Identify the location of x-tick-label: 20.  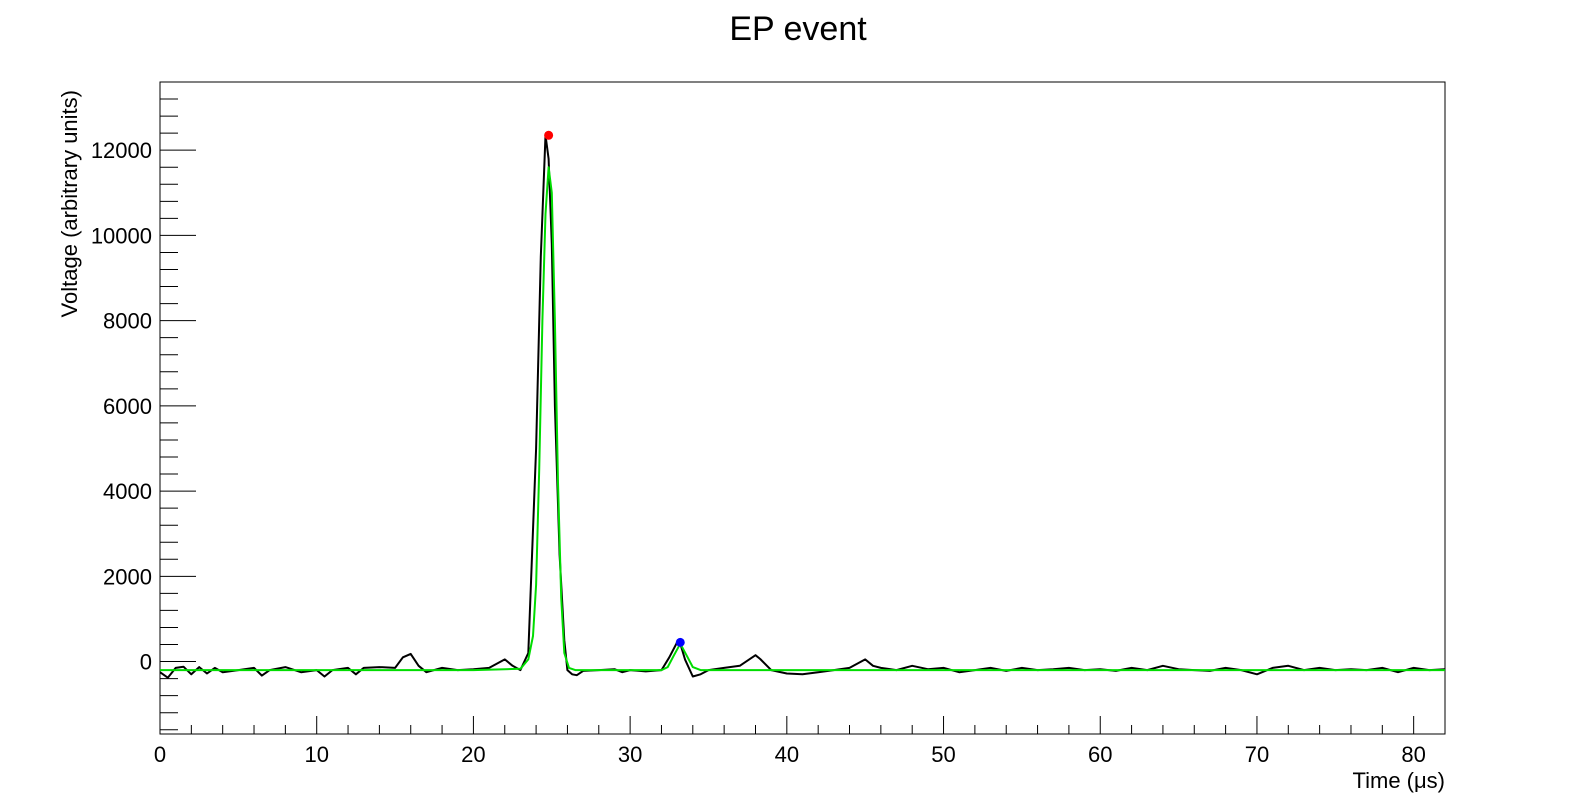
(473, 754).